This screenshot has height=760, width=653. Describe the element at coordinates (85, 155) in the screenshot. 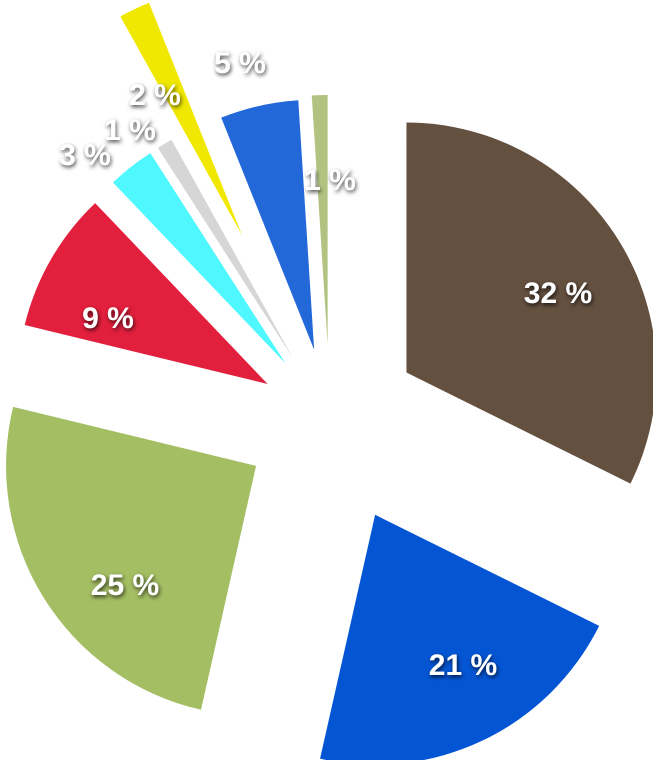

I see `data-label: 3 %` at that location.